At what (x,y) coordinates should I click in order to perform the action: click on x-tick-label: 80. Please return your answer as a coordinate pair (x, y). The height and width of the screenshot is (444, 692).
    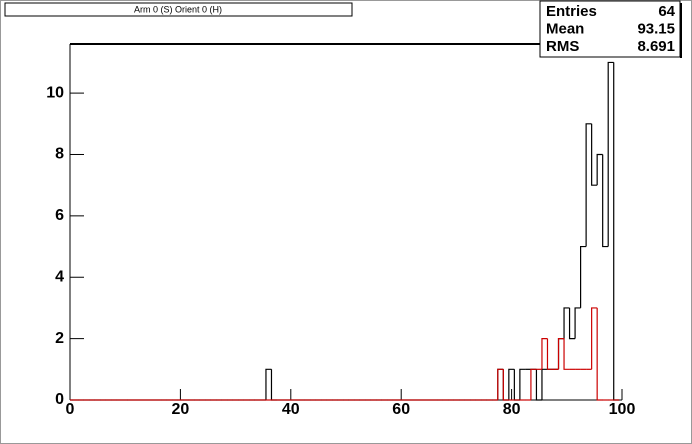
    Looking at the image, I should click on (512, 409).